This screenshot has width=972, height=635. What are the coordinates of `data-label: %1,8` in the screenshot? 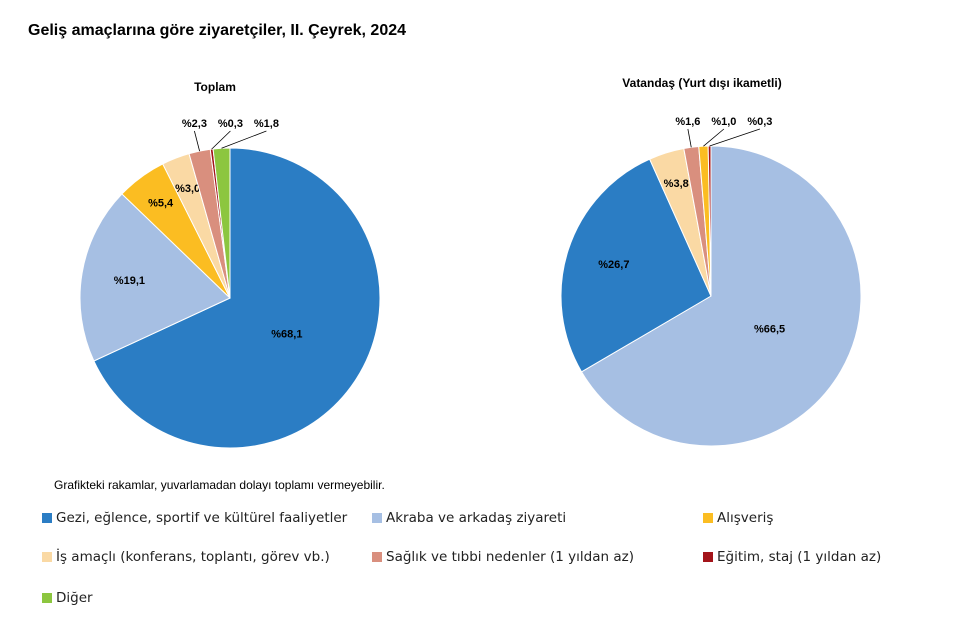 It's located at (266, 124).